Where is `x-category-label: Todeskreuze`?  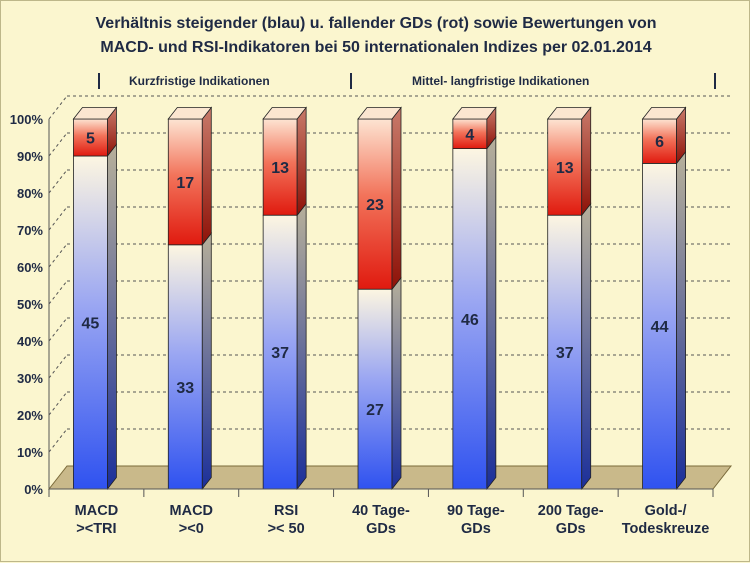 x-category-label: Todeskreuze is located at coordinates (666, 529).